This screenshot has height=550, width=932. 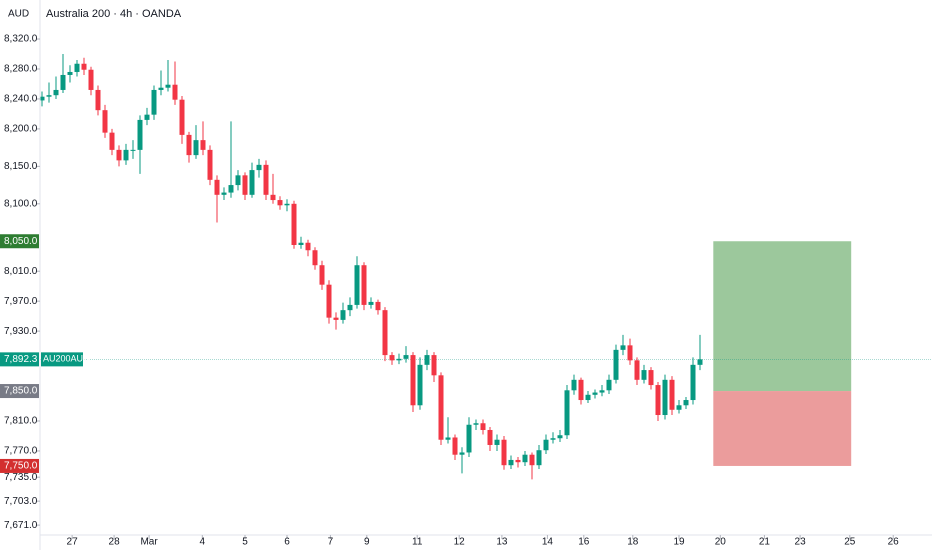 I want to click on x-tick-label: 11, so click(x=417, y=542).